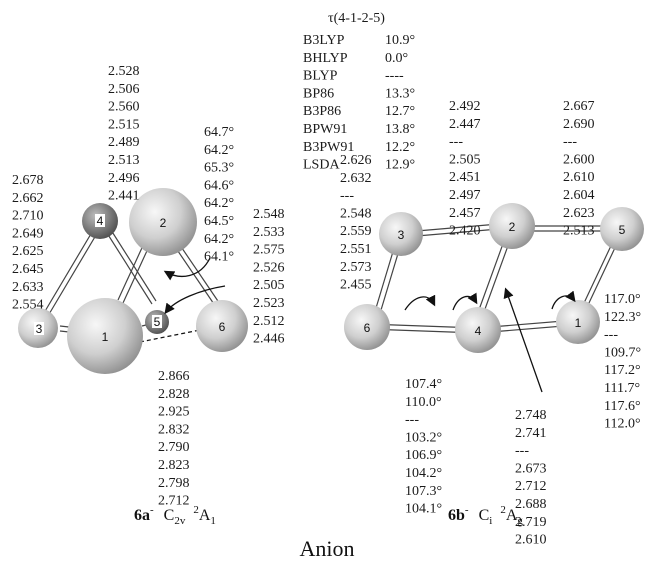 The height and width of the screenshot is (564, 654). What do you see at coordinates (531, 504) in the screenshot?
I see `value-6b-bond24-5: 2.688` at bounding box center [531, 504].